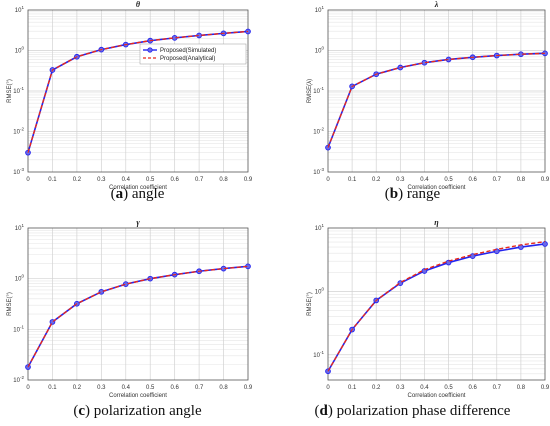 This screenshot has width=550, height=426. I want to click on legend-box, so click(193, 54).